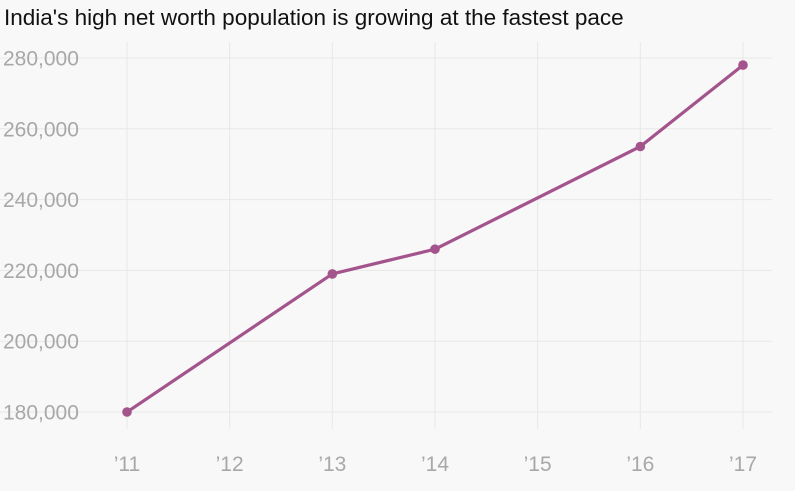 The image size is (795, 491). Describe the element at coordinates (41, 413) in the screenshot. I see `y-tick-label: 180,000` at that location.